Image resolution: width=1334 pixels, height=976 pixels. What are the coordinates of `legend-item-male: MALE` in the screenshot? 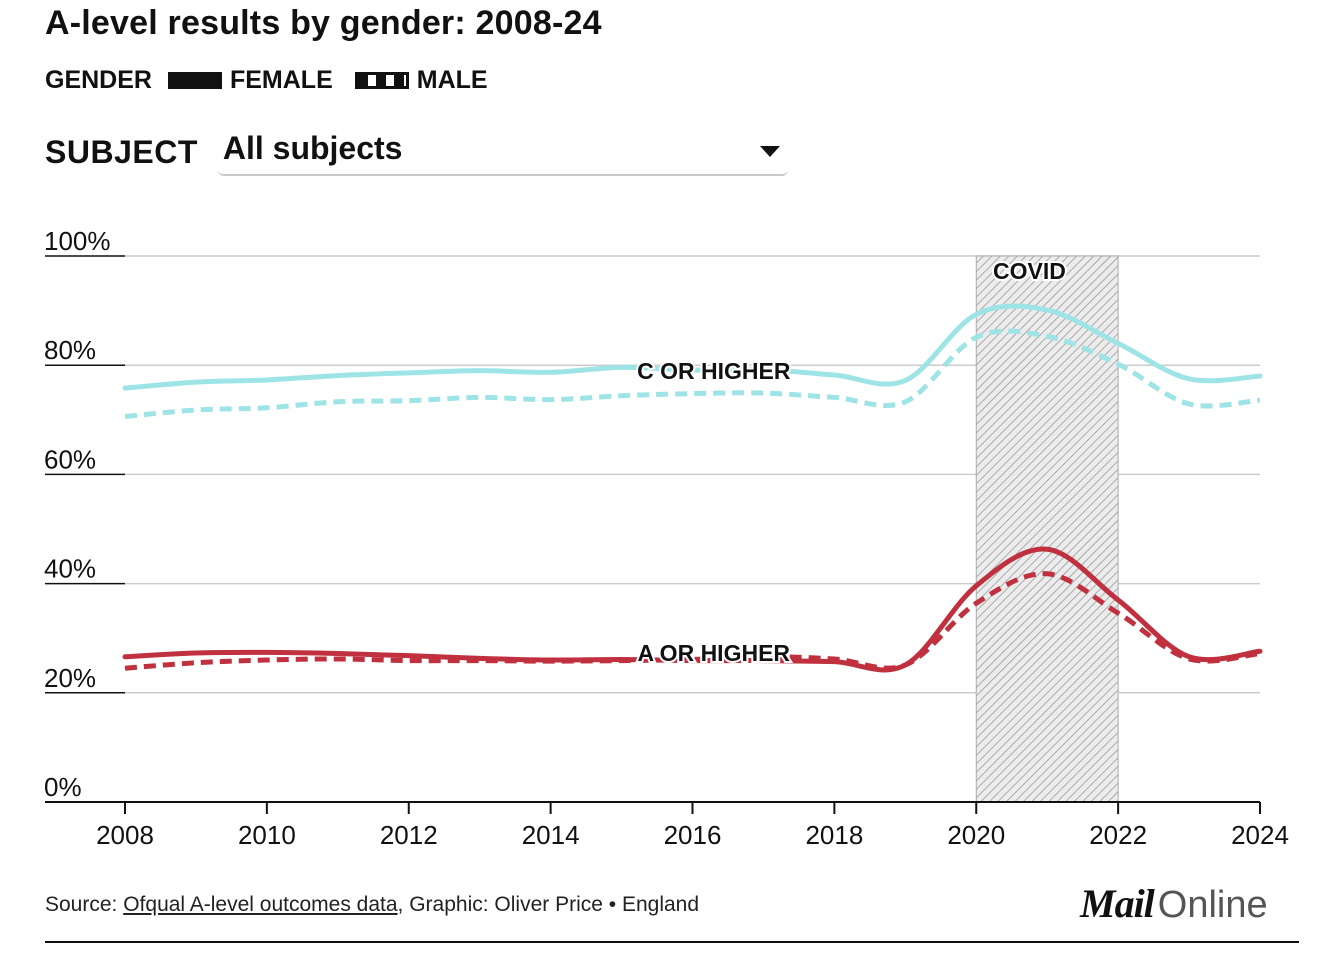 It's located at (421, 80).